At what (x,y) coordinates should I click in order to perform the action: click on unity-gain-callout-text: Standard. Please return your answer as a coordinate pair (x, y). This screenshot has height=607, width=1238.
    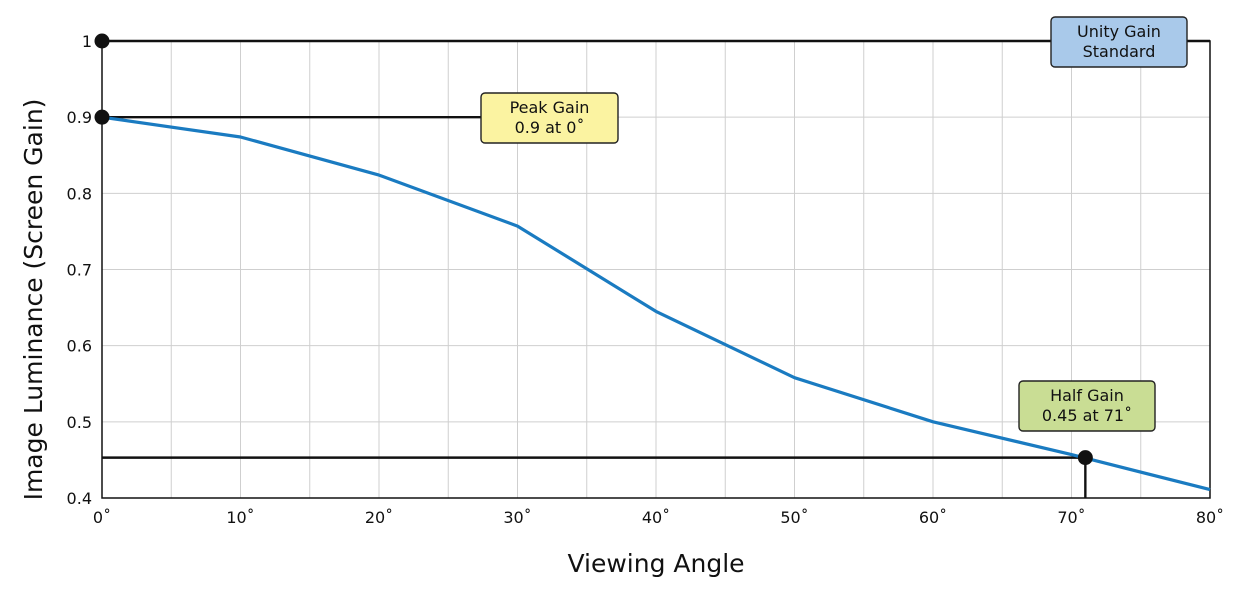
    Looking at the image, I should click on (1119, 51).